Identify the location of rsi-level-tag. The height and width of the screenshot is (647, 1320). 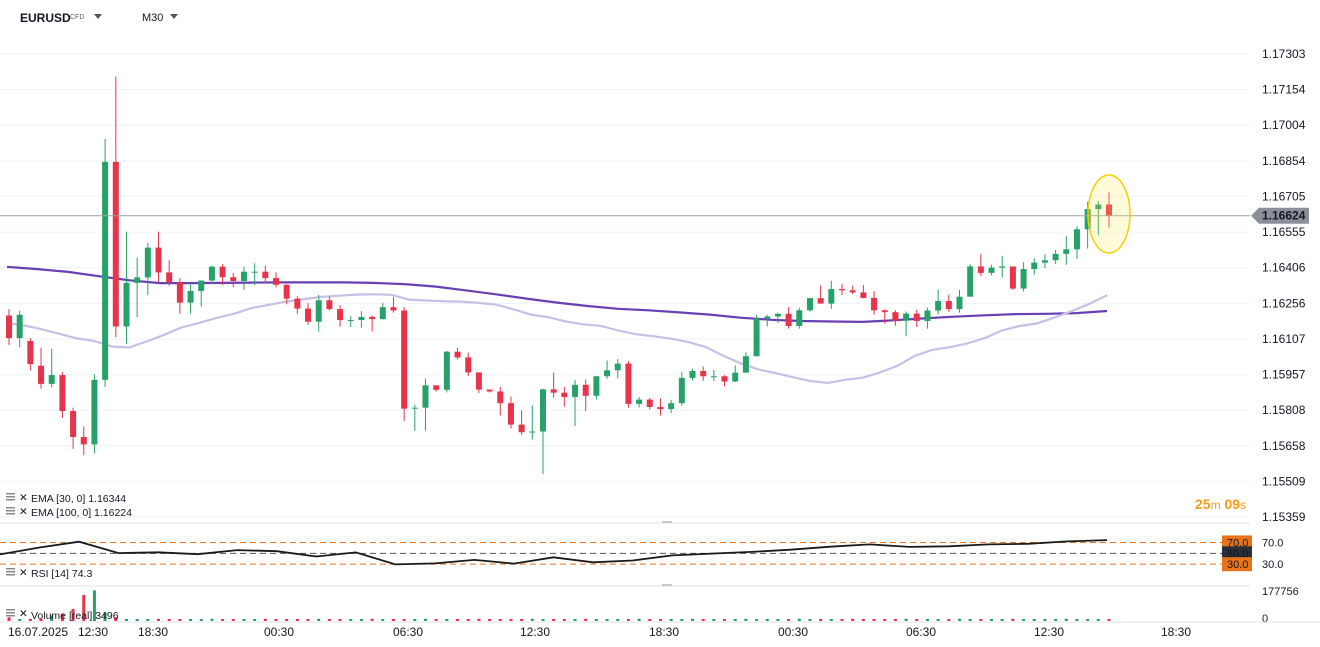
(1237, 553).